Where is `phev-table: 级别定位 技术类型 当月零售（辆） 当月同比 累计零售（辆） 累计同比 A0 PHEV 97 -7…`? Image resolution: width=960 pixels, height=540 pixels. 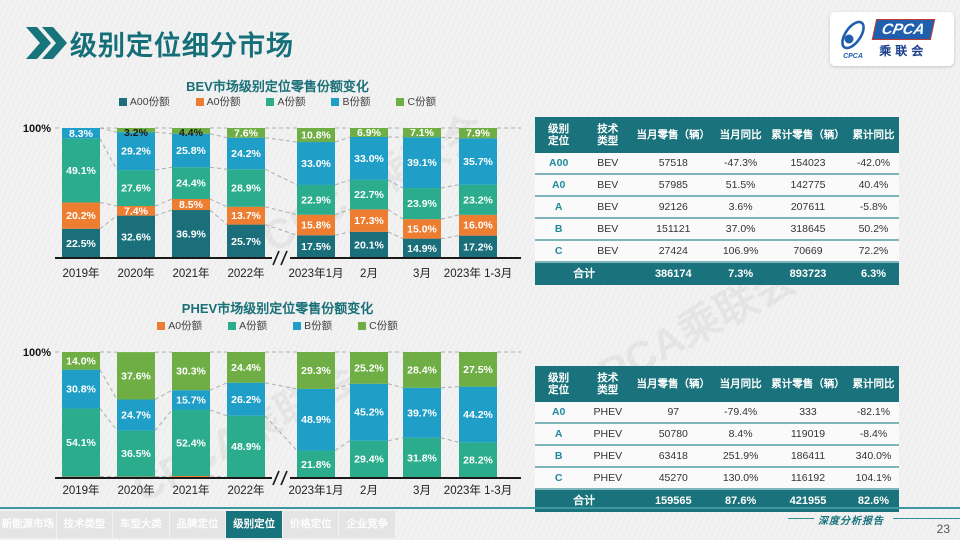 phev-table: 级别定位 技术类型 当月零售（辆） 当月同比 累计零售（辆） 累计同比 A0 PHEV 97 -7… is located at coordinates (717, 439).